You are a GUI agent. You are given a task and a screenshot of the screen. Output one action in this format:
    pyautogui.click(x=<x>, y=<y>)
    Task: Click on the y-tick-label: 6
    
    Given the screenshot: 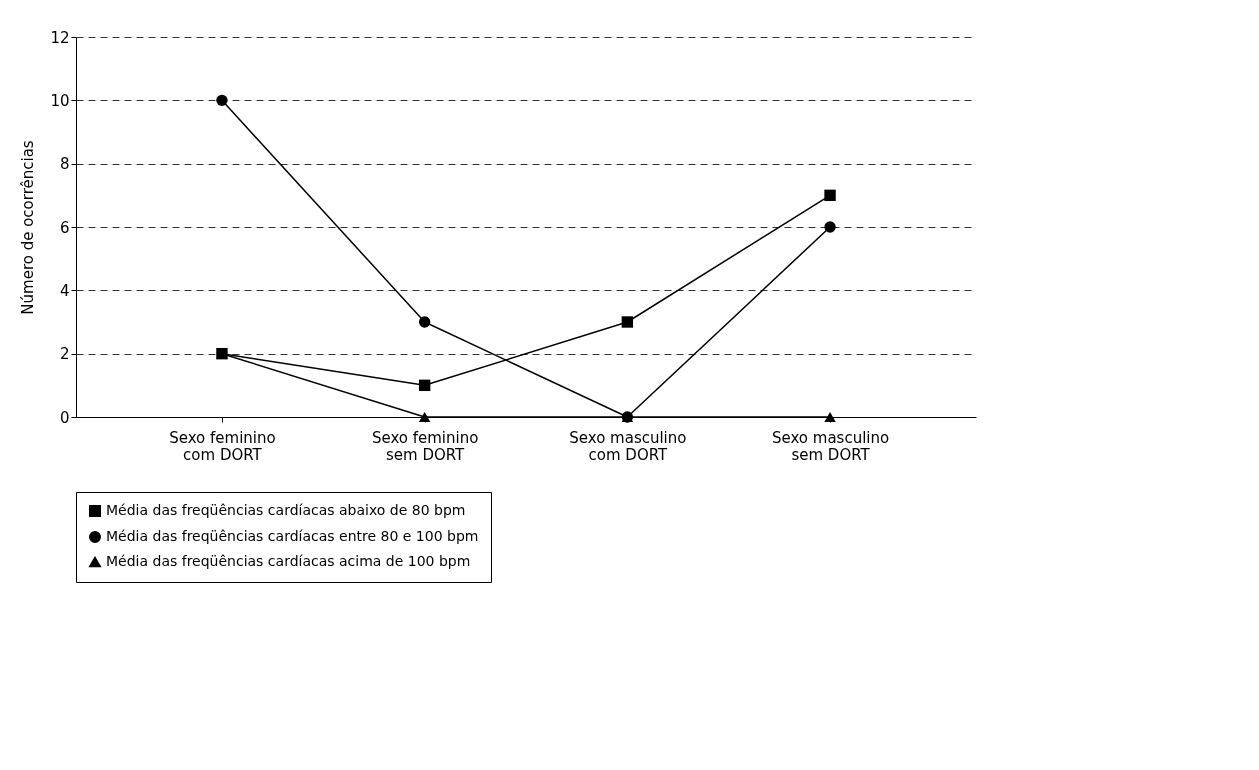 What is the action you would take?
    pyautogui.click(x=64, y=227)
    